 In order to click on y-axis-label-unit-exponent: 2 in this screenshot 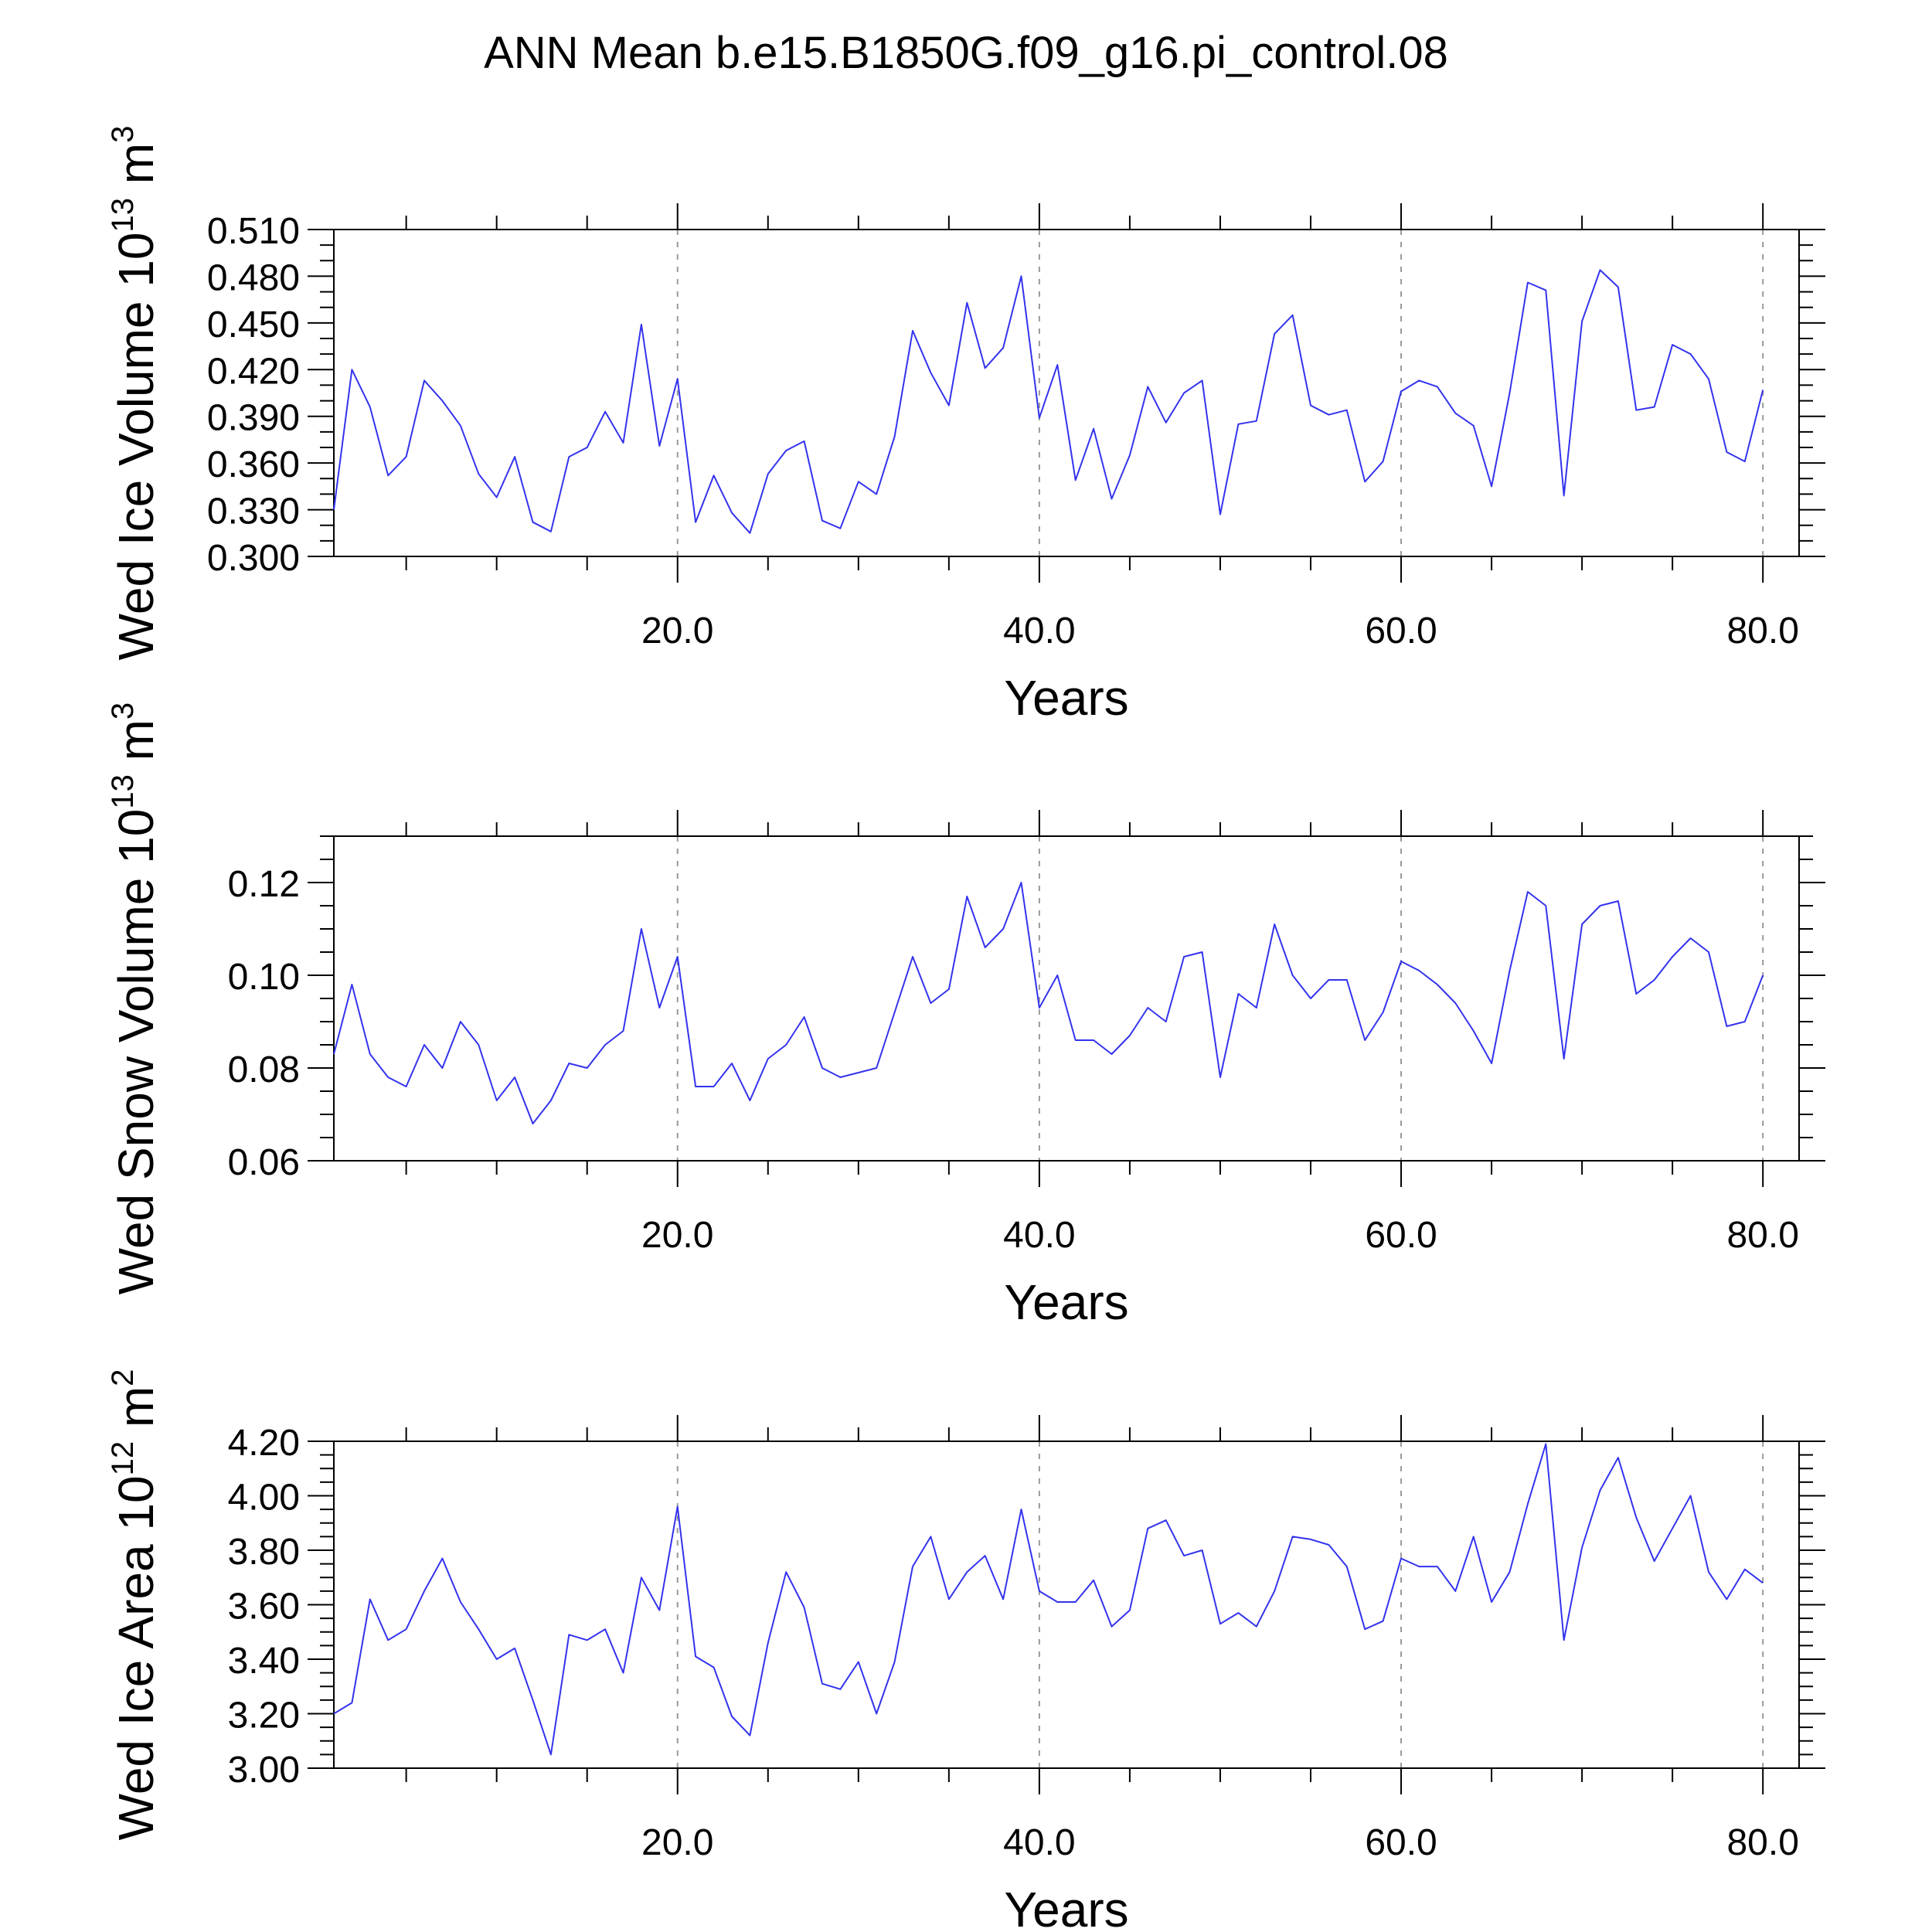, I will do `click(123, 1377)`.